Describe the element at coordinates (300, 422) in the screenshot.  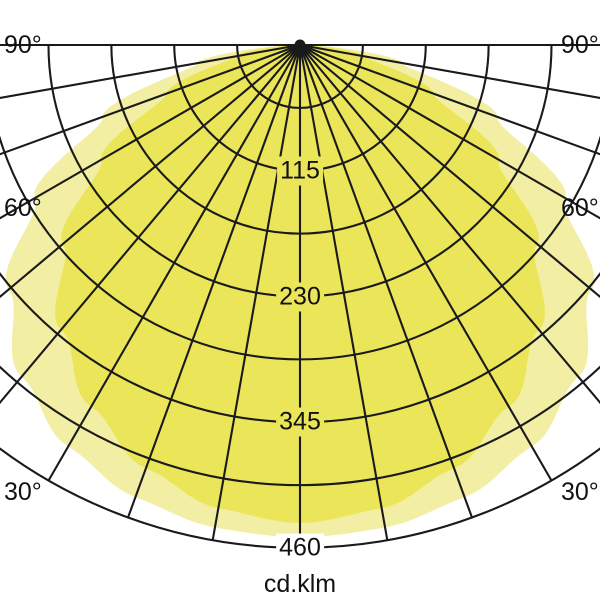
I see `ring-label-345: 345` at that location.